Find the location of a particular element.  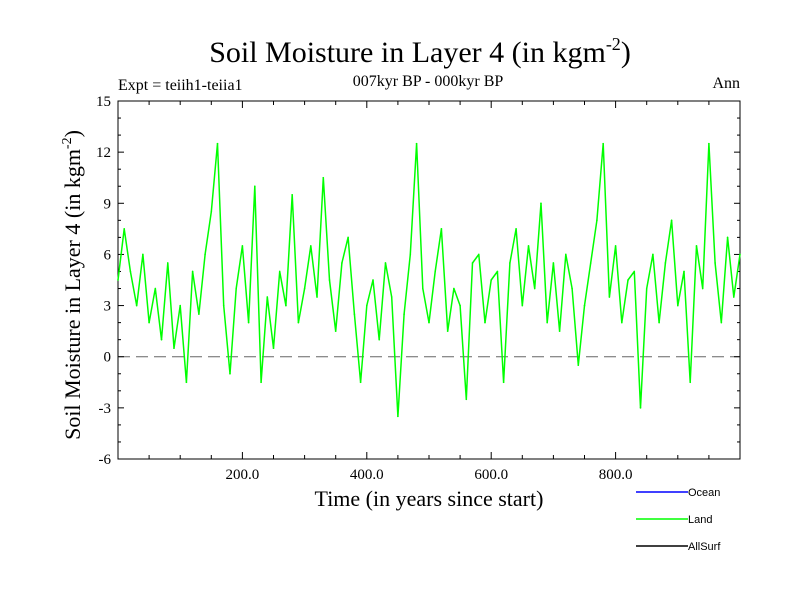

legend-label-land: Land is located at coordinates (700, 520).